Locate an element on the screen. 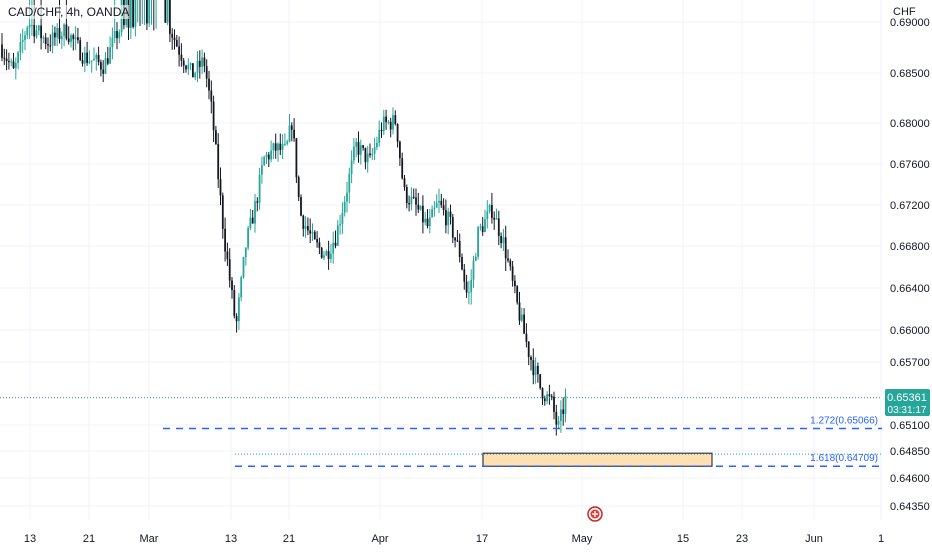  x-tick-label: 23 is located at coordinates (742, 539).